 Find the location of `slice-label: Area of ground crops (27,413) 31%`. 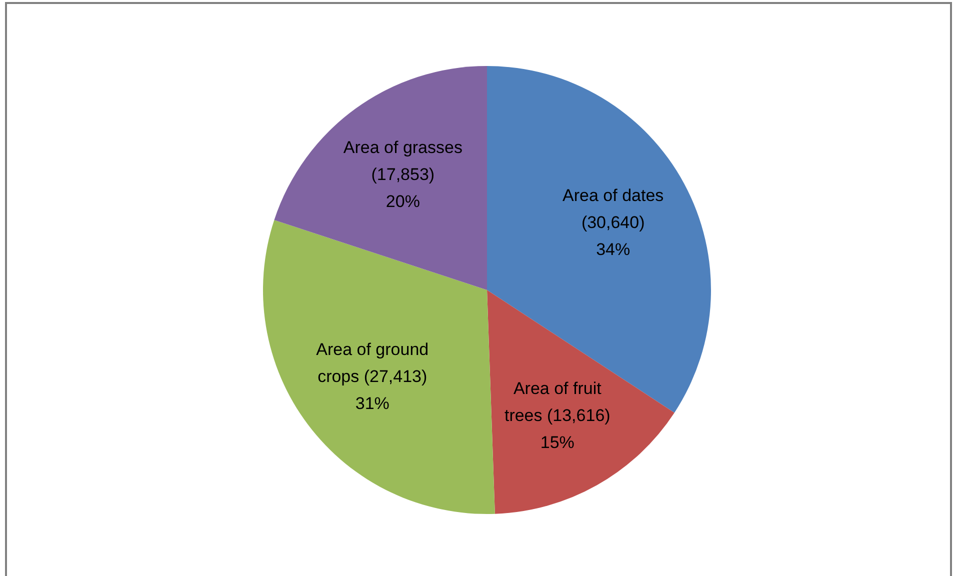

slice-label: Area of ground crops (27,413) 31% is located at coordinates (372, 376).